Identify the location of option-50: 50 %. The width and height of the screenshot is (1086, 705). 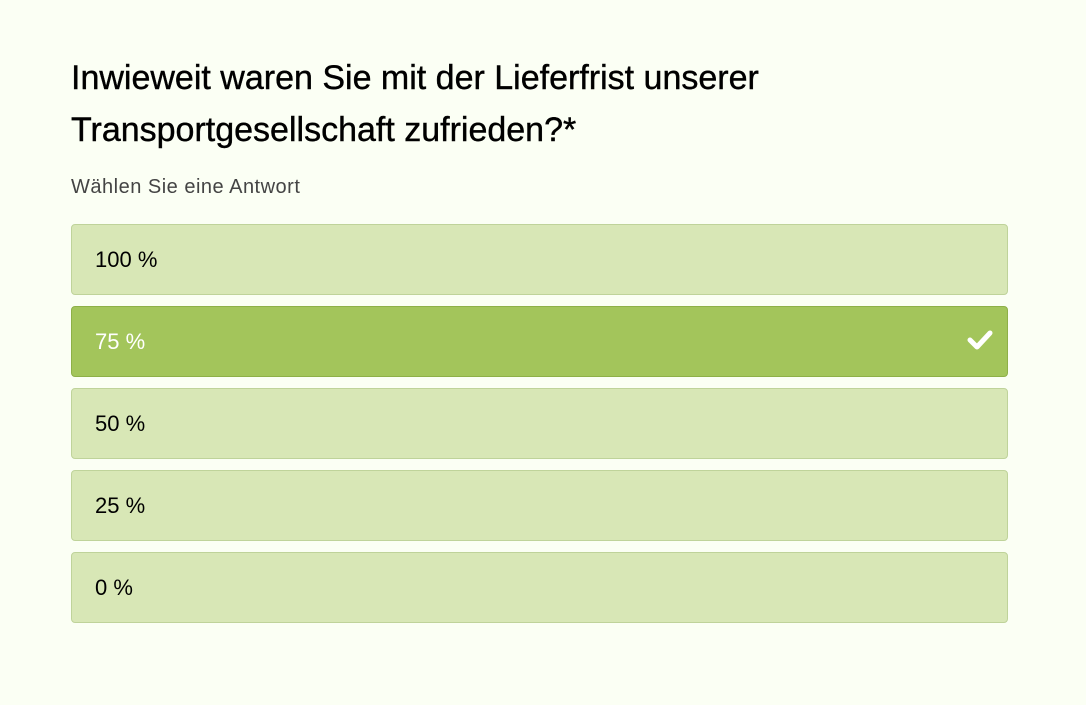
(539, 423).